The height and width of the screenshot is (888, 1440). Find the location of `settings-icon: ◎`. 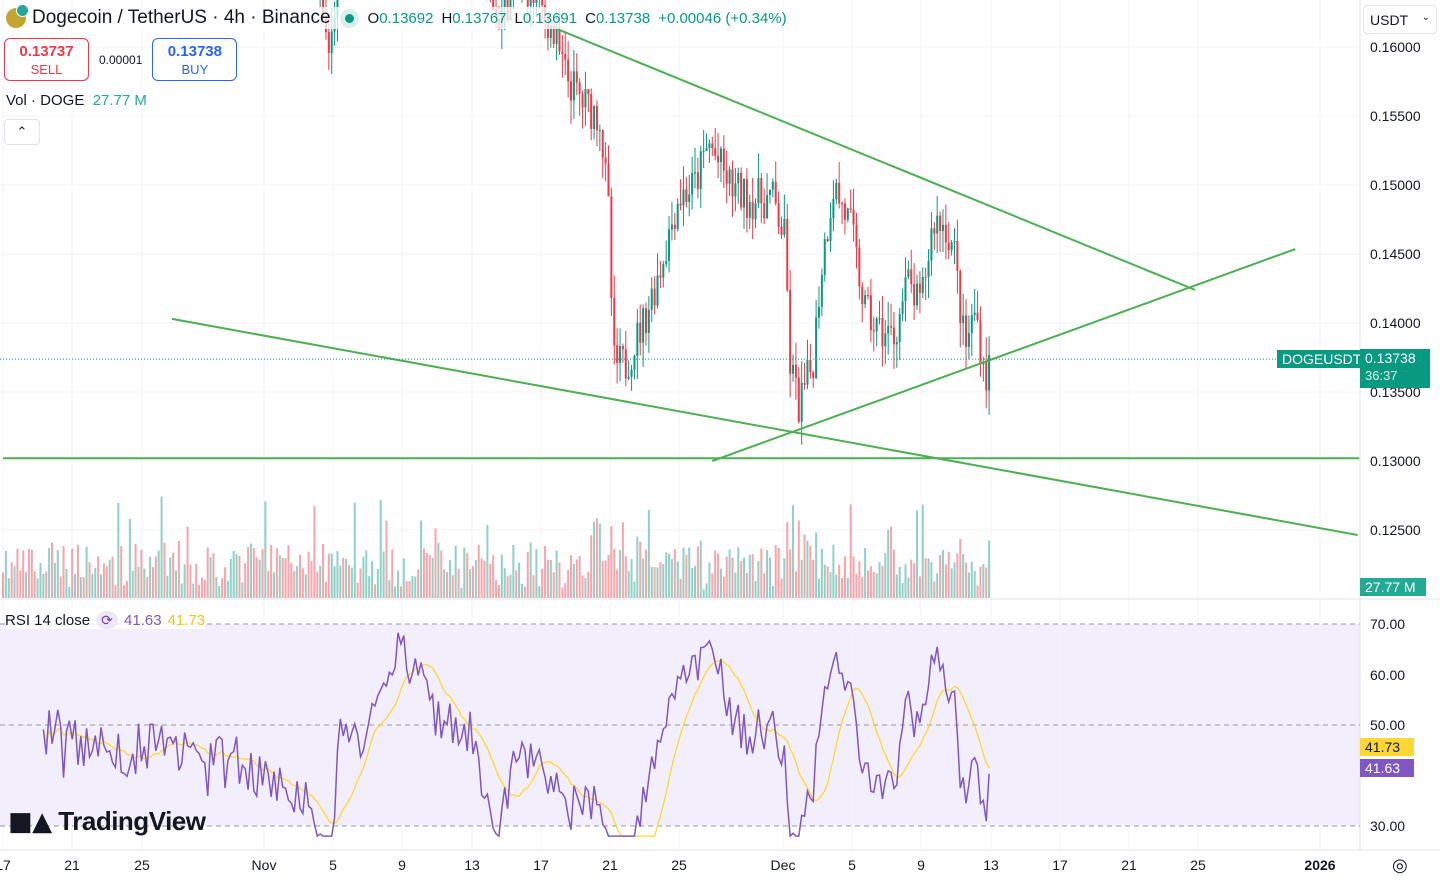

settings-icon: ◎ is located at coordinates (1400, 865).